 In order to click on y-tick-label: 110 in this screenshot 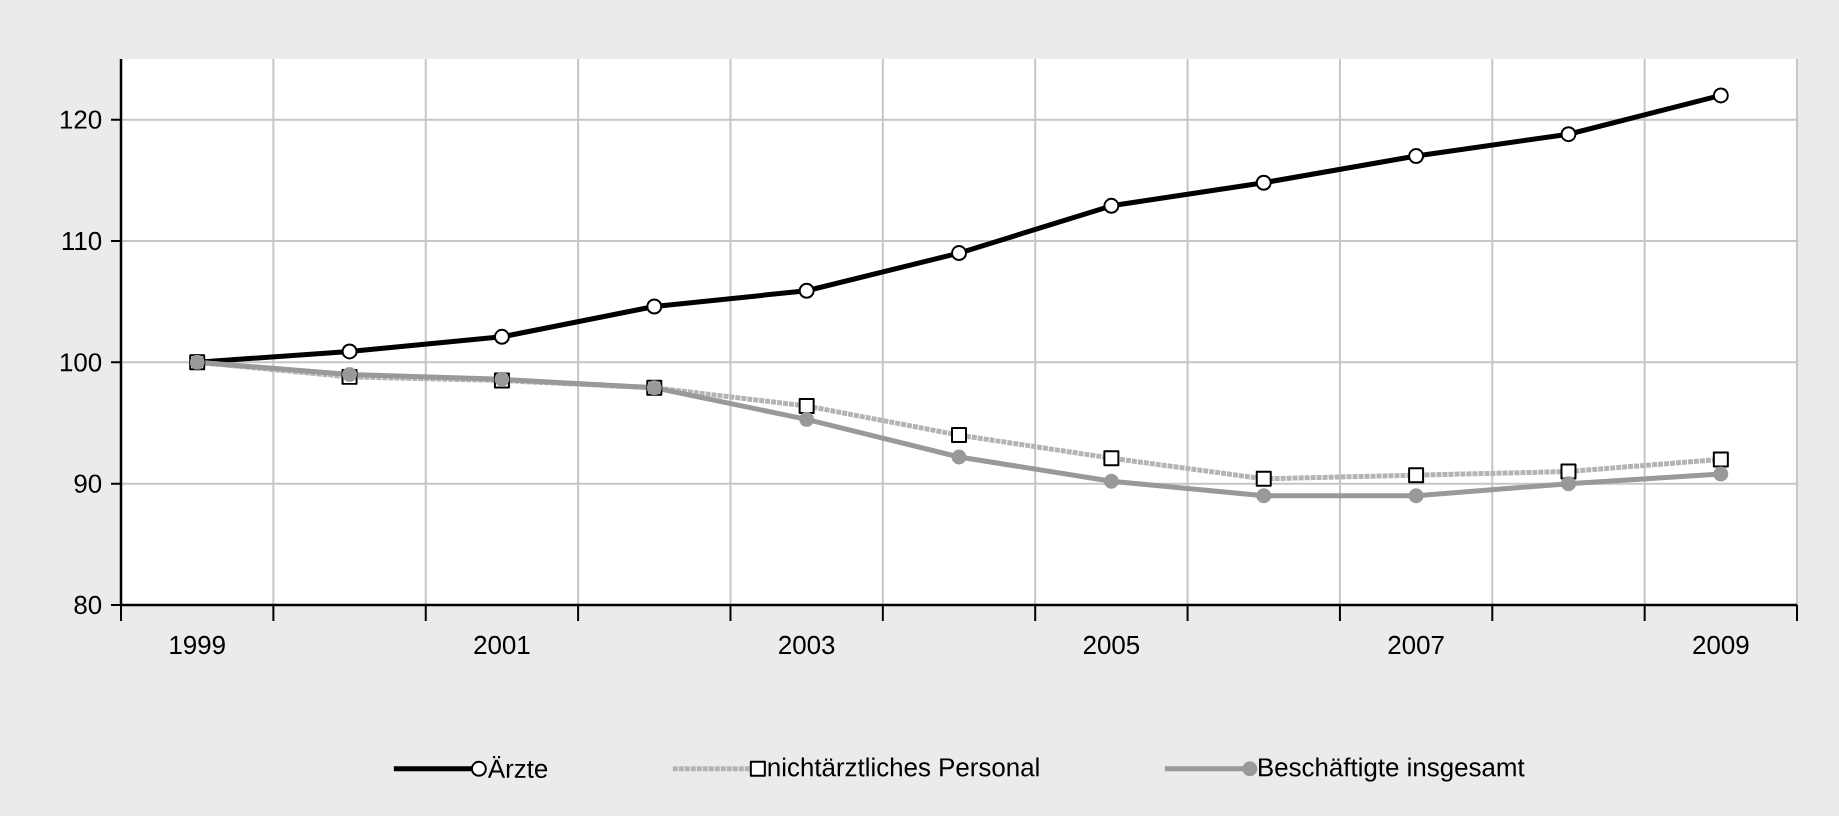, I will do `click(82, 241)`.